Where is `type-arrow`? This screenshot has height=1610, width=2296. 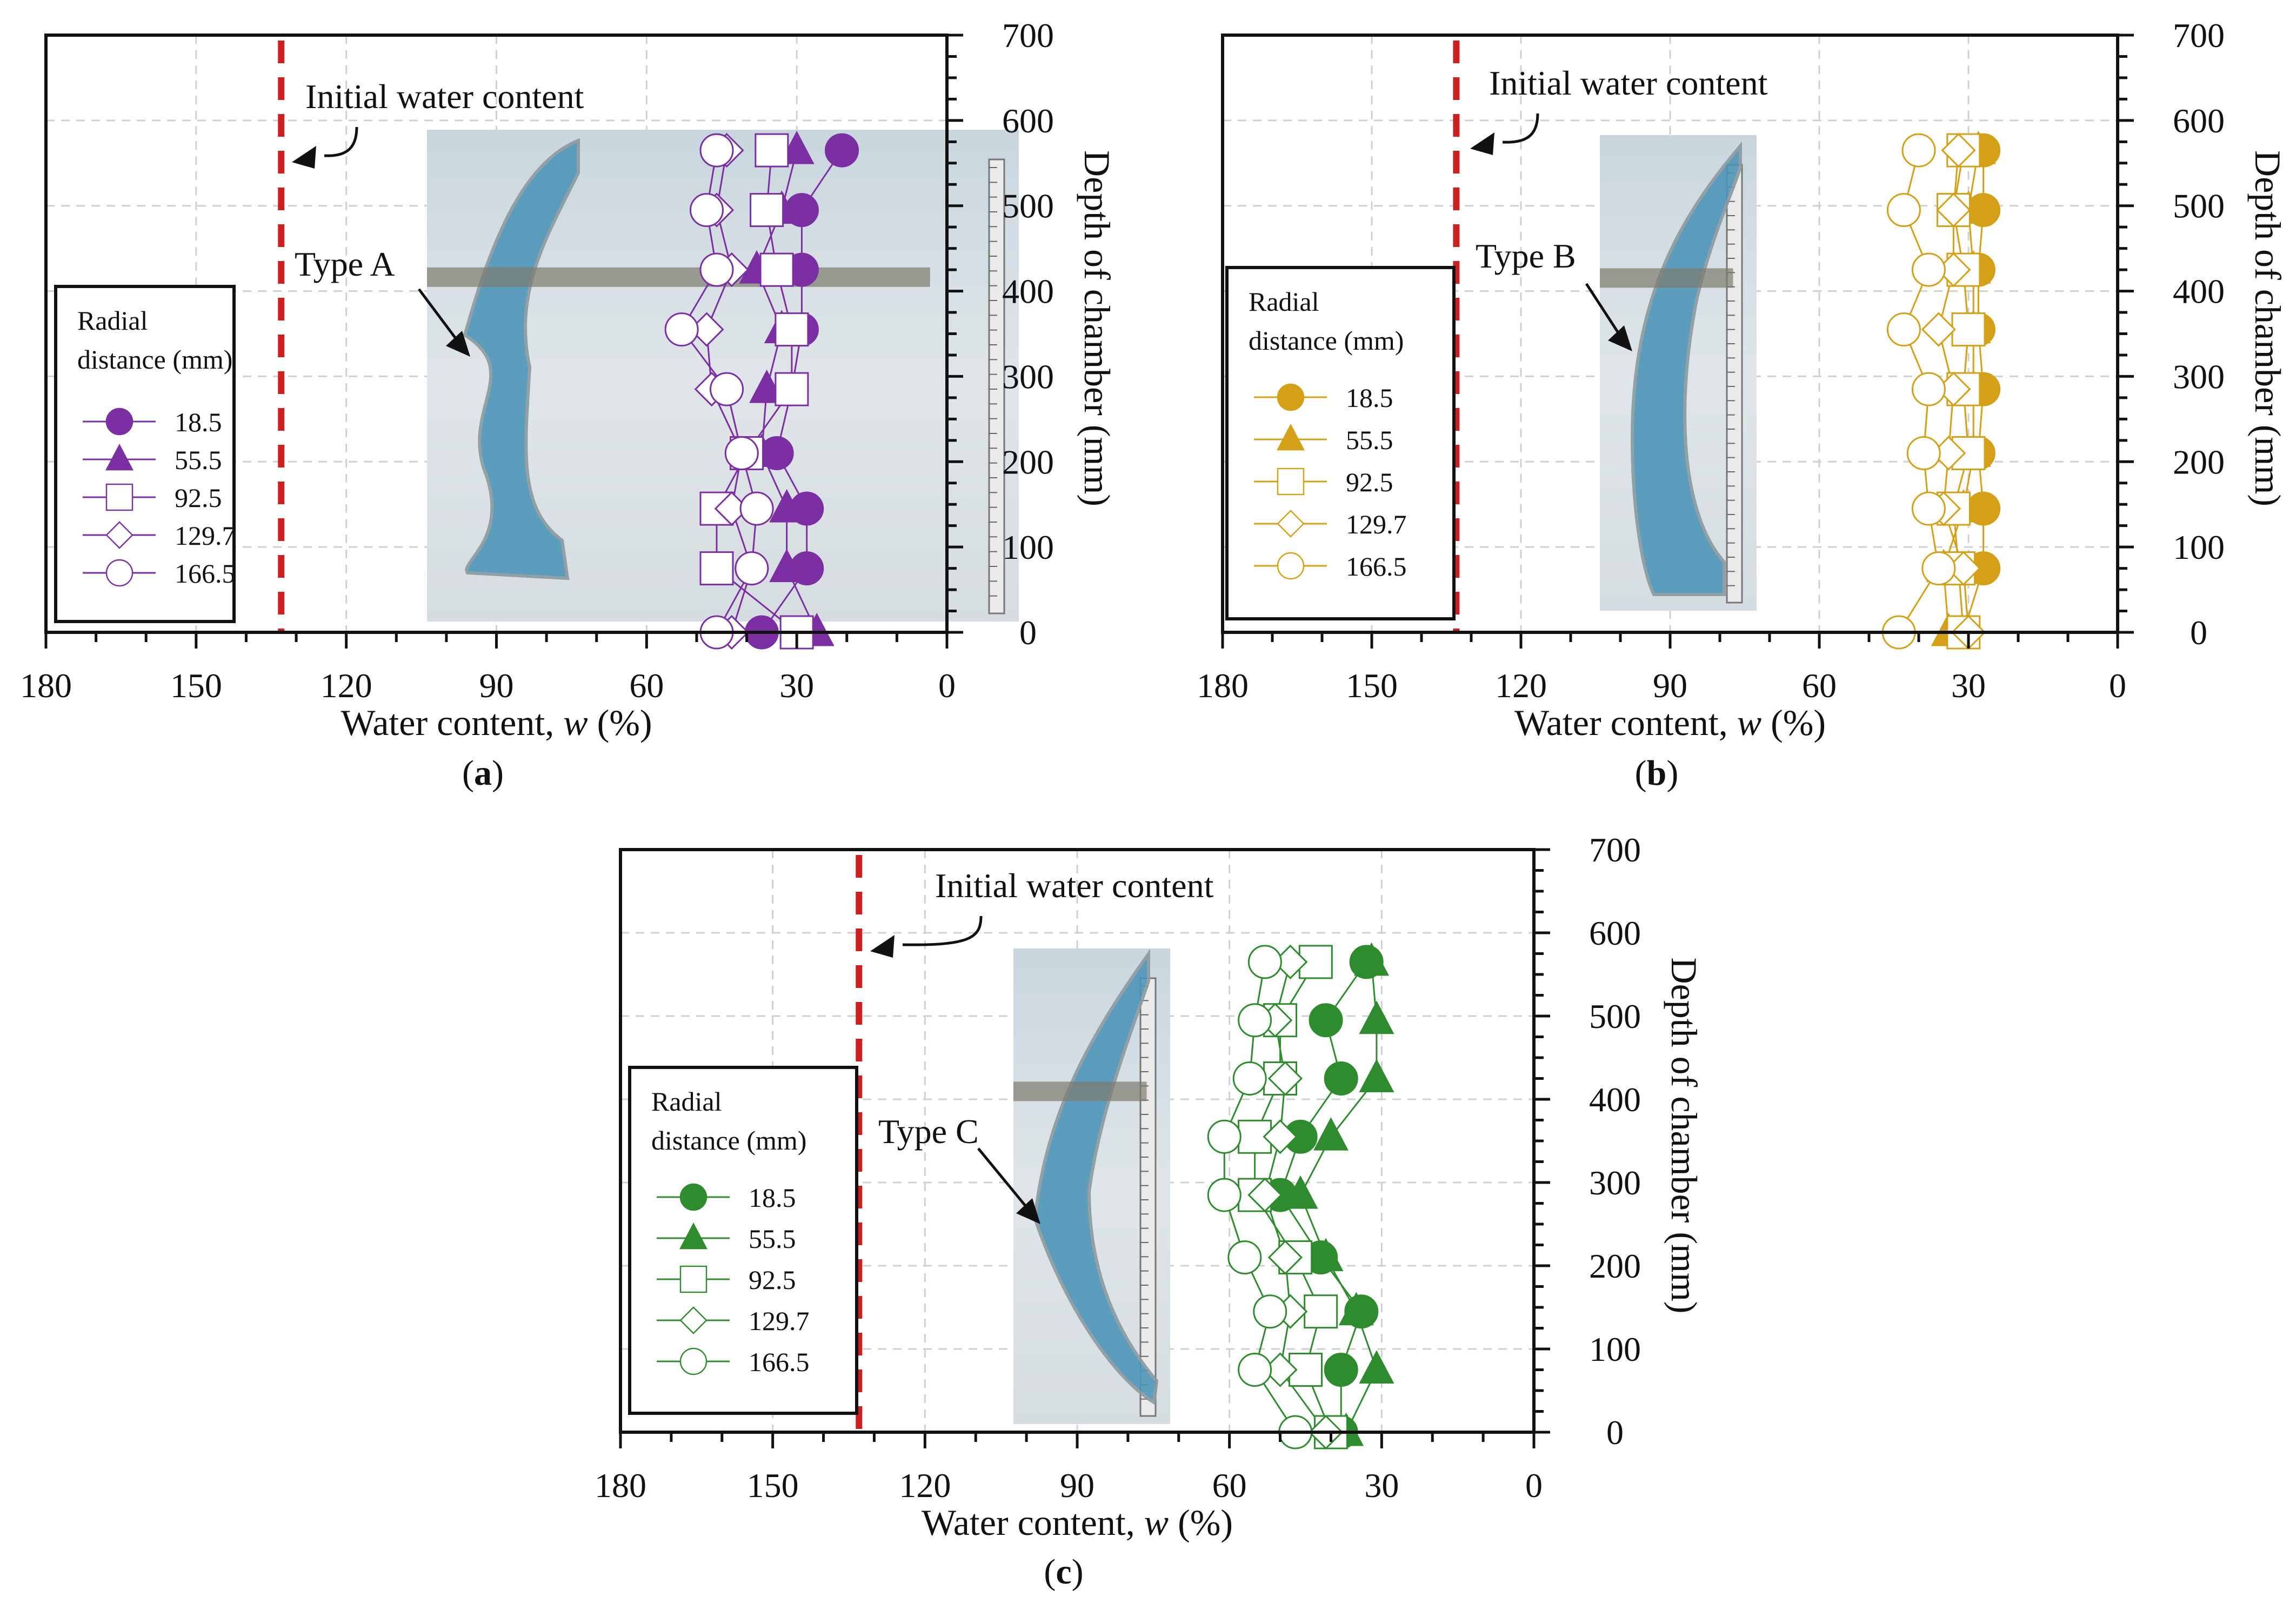 type-arrow is located at coordinates (1604, 311).